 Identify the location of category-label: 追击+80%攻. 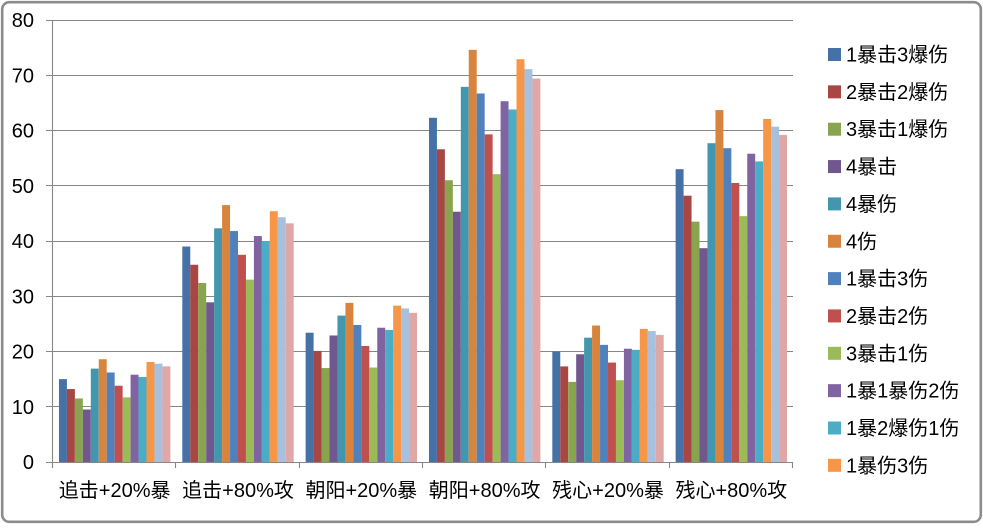
(238, 490).